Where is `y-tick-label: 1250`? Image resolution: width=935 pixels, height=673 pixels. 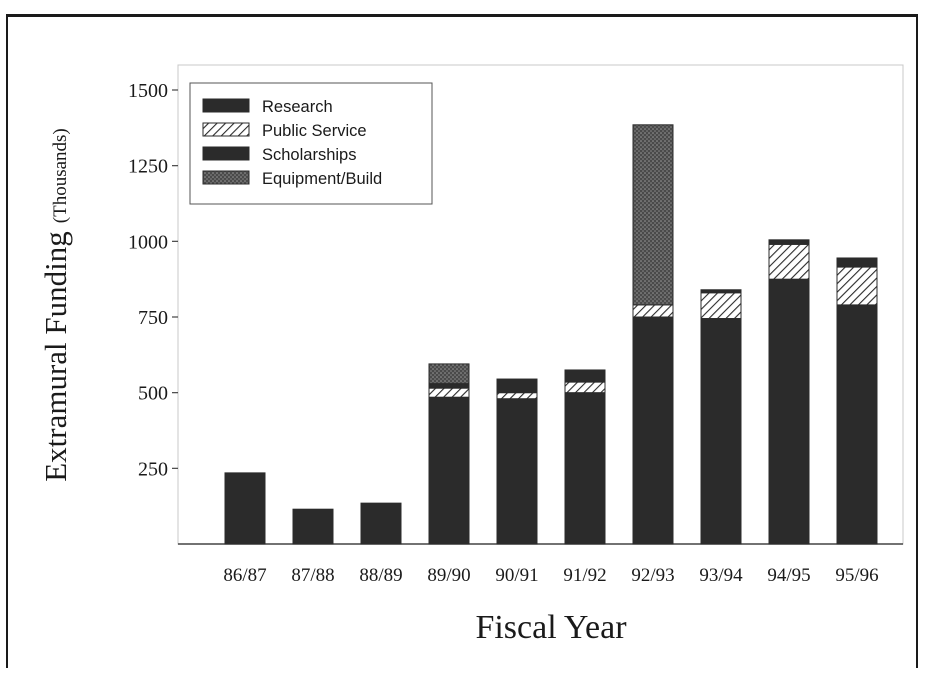
y-tick-label: 1250 is located at coordinates (148, 167).